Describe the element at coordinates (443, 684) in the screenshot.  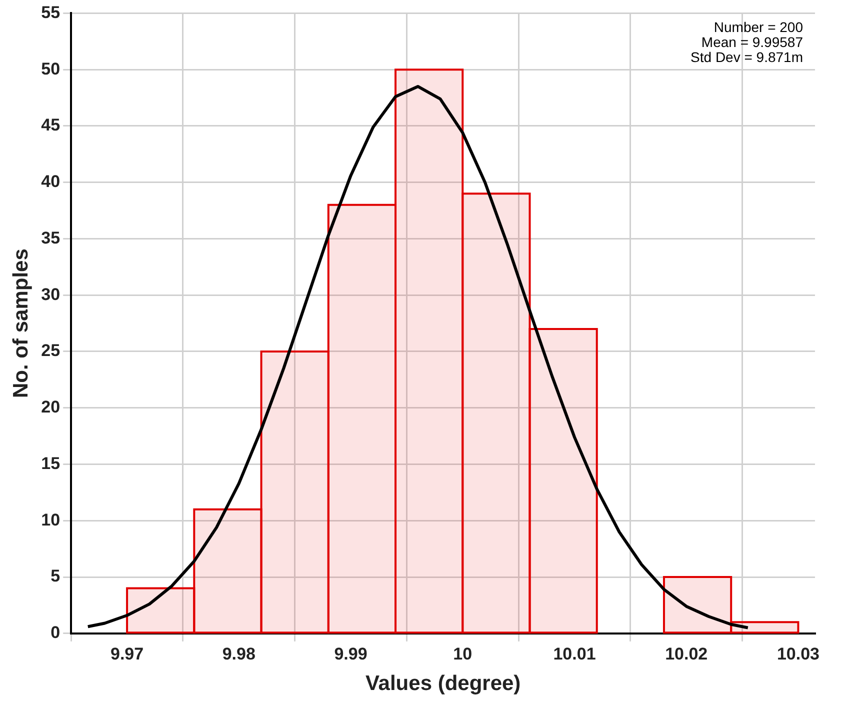
I see `x-axis-title: Values (degree)` at that location.